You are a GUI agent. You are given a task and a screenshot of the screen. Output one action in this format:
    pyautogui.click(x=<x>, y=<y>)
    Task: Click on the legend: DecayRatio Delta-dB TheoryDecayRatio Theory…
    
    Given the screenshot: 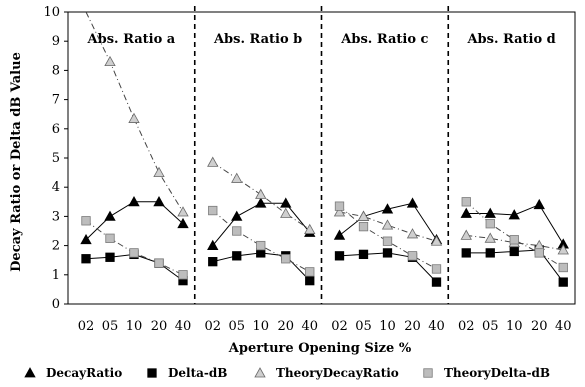 What is the action you would take?
    pyautogui.click(x=287, y=373)
    